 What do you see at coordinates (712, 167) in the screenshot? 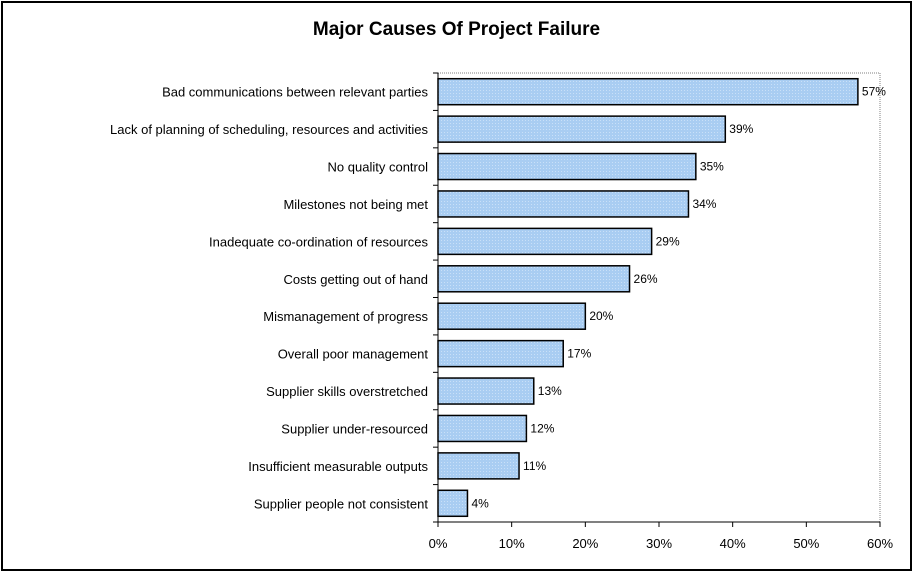
I see `value-label-3: 35%` at bounding box center [712, 167].